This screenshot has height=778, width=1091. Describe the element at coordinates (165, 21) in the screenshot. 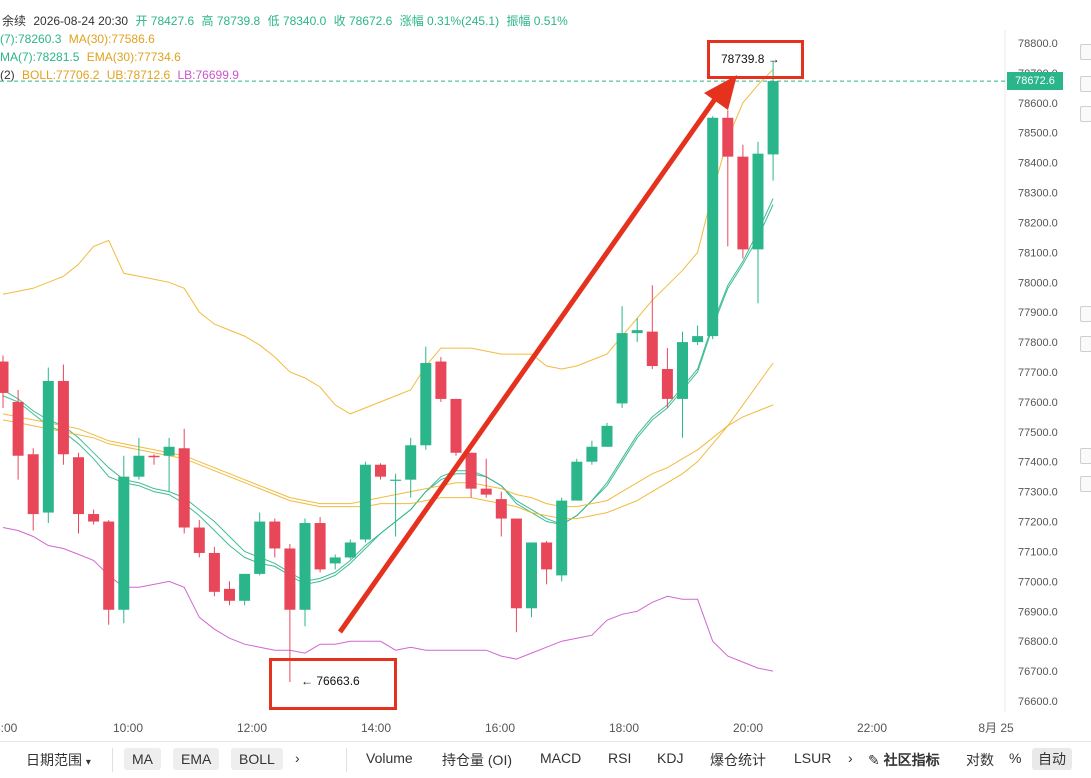

I see `info-open: 开 78427.6` at that location.